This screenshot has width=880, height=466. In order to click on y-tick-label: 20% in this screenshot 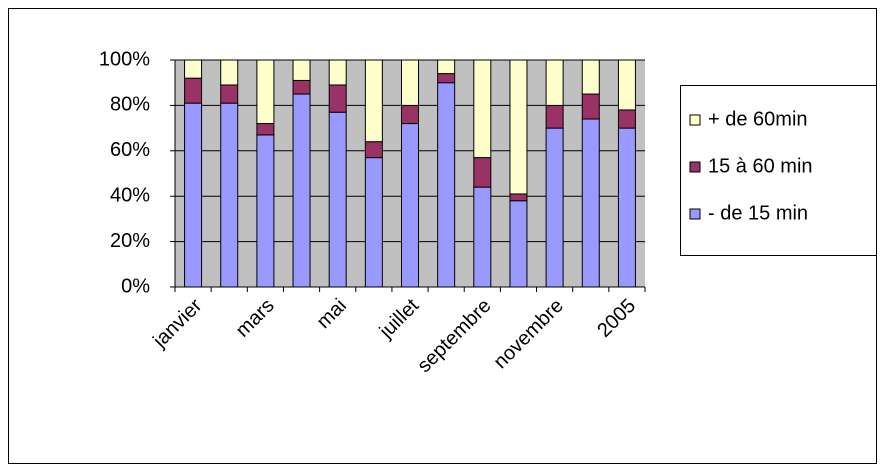, I will do `click(130, 241)`.